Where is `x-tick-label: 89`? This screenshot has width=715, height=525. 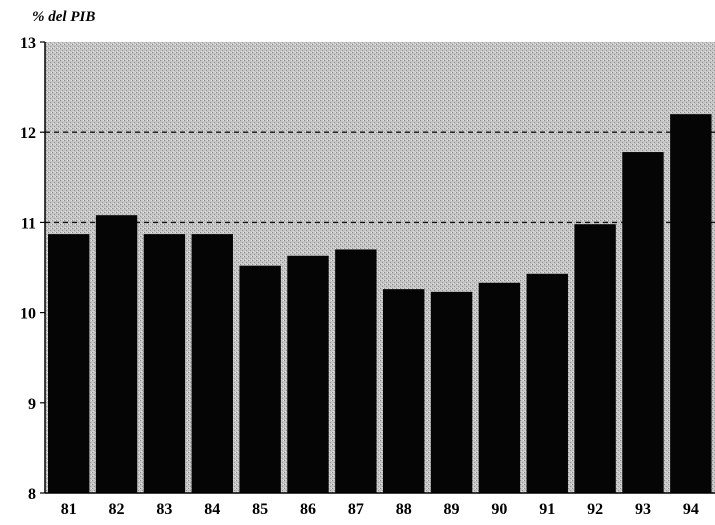 x-tick-label: 89 is located at coordinates (452, 509).